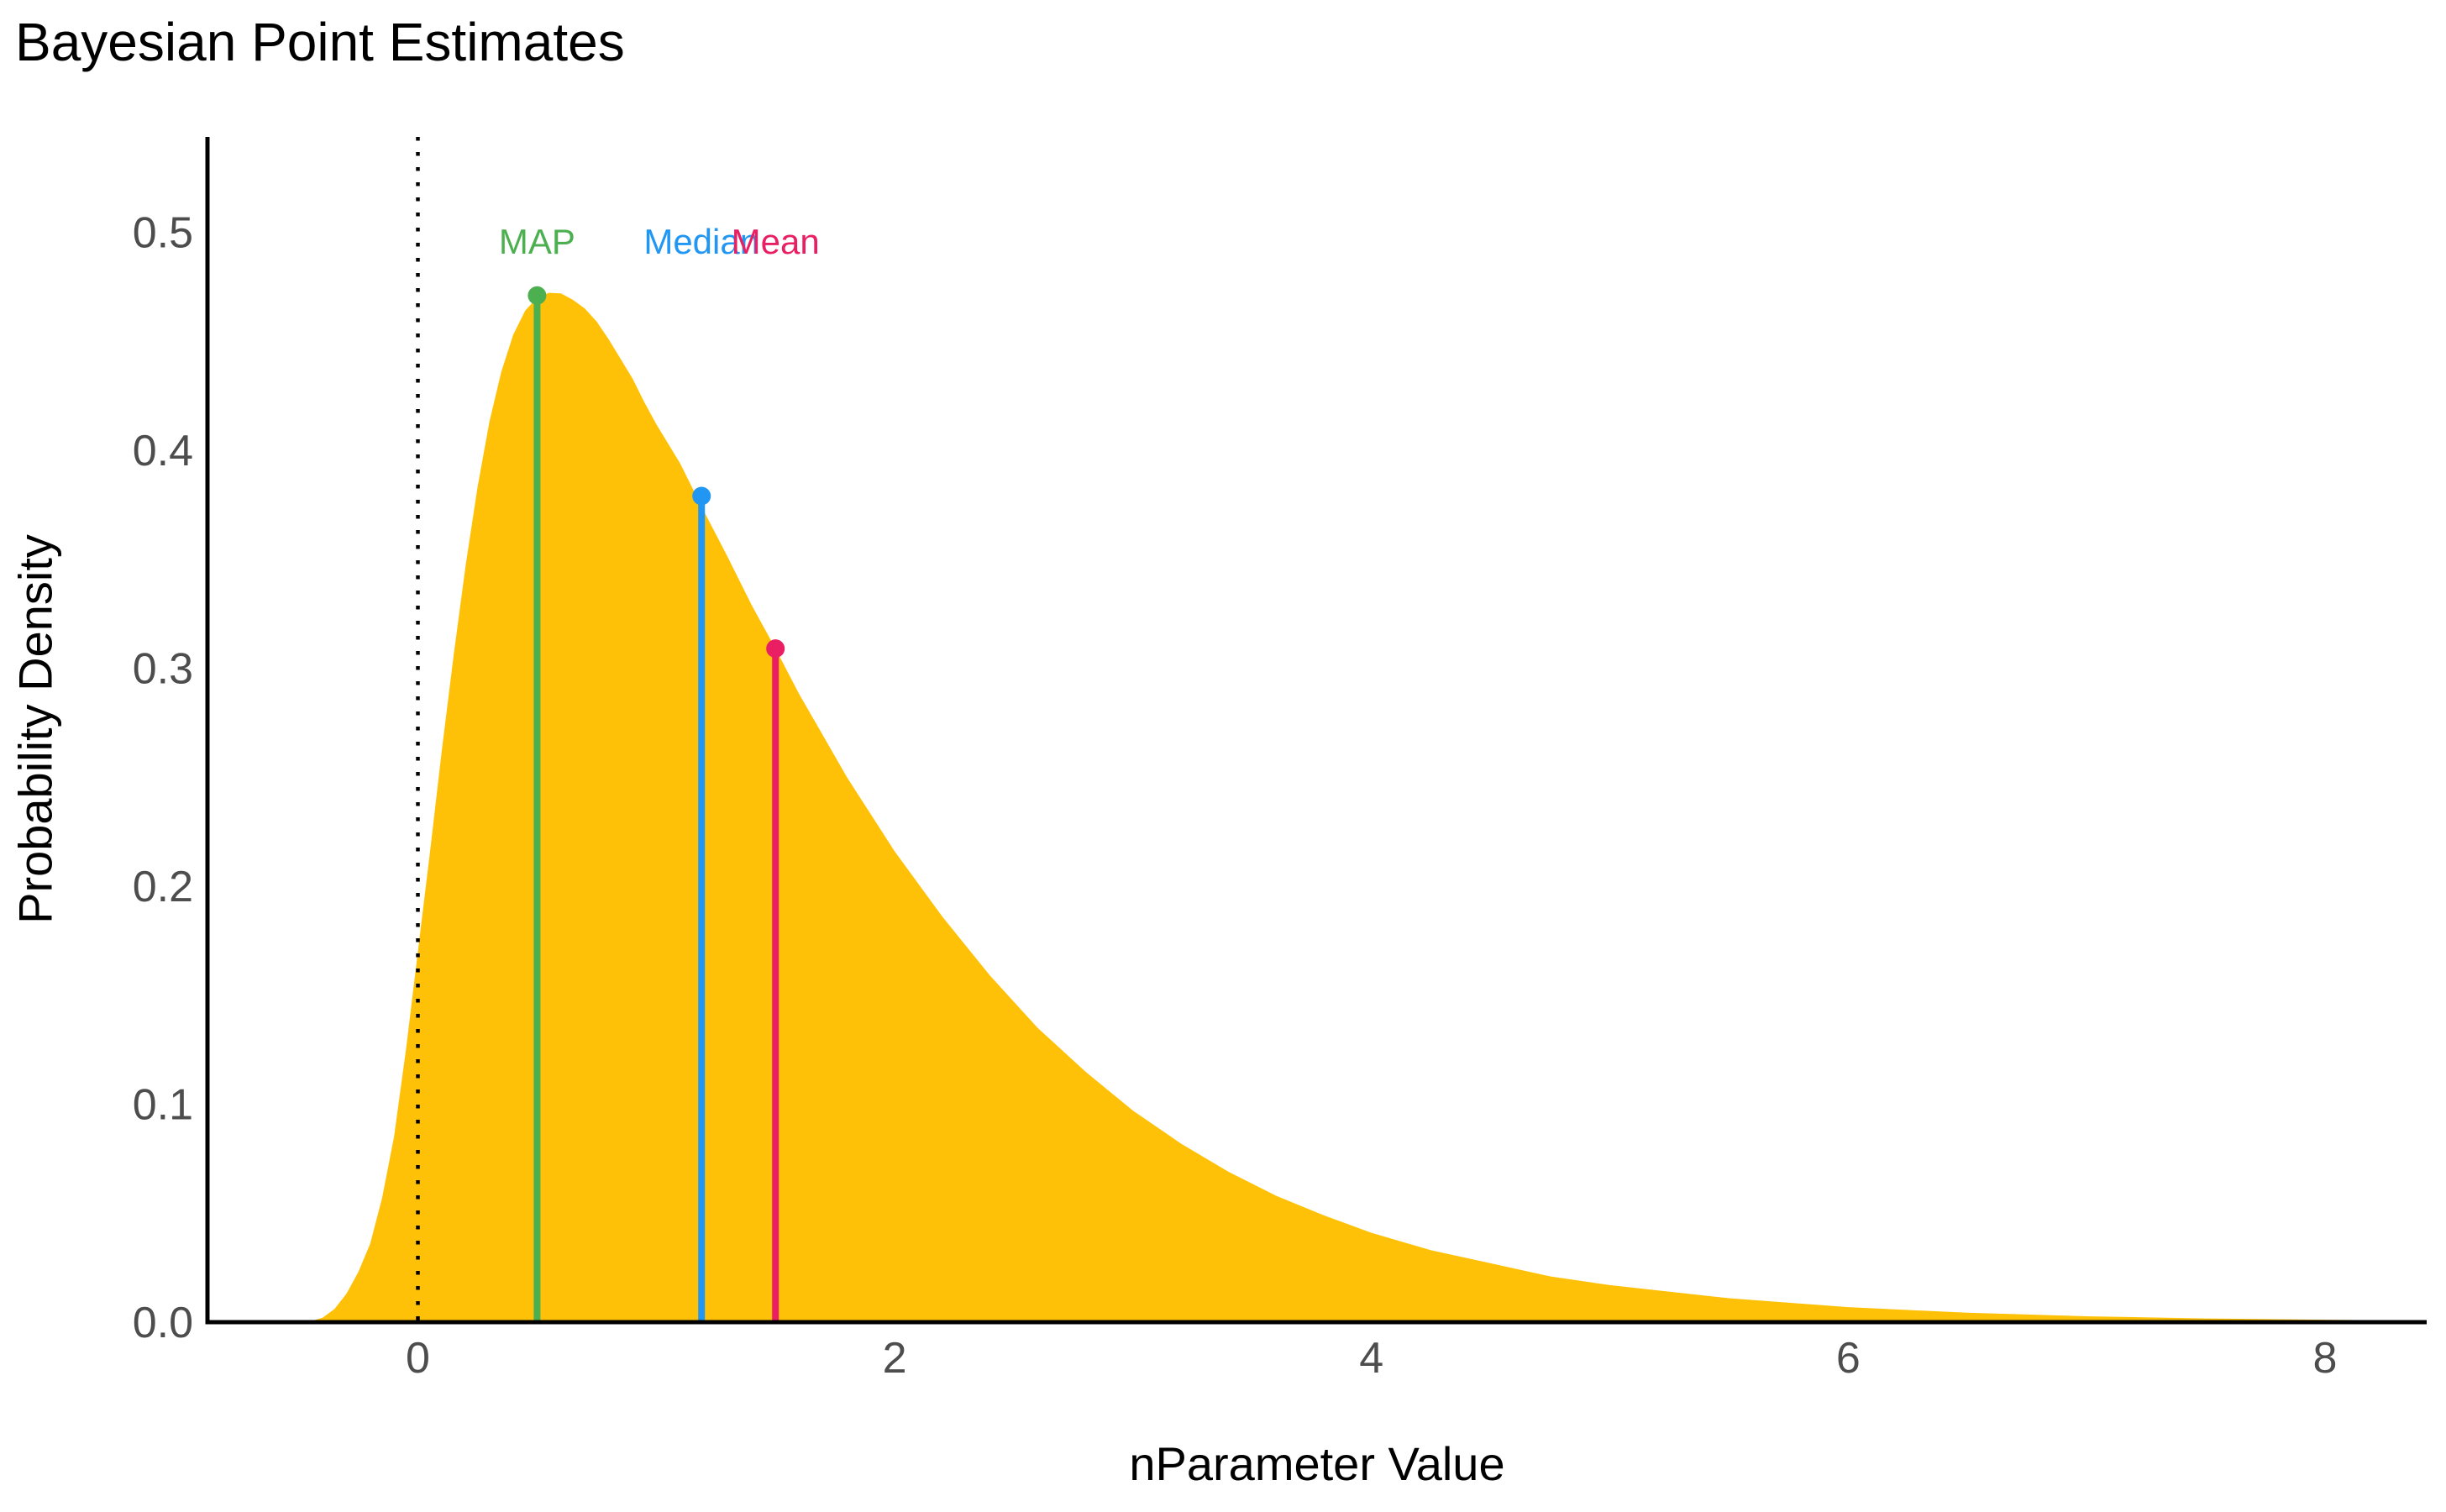  Describe the element at coordinates (35, 729) in the screenshot. I see `y-axis-title: Probability Density` at that location.